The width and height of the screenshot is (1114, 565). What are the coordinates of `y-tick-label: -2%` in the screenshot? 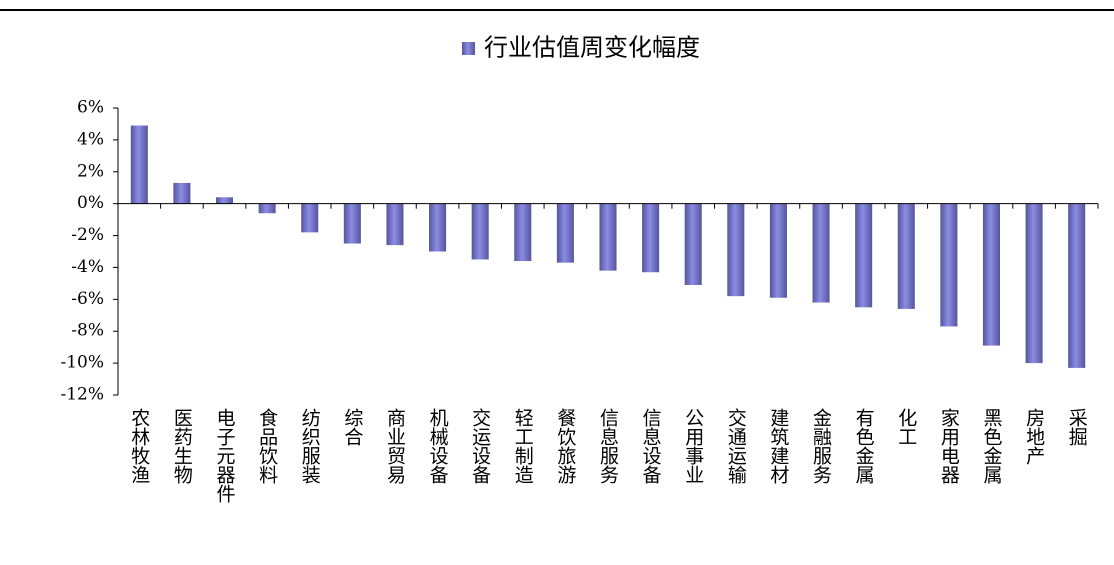 It's located at (87, 235).